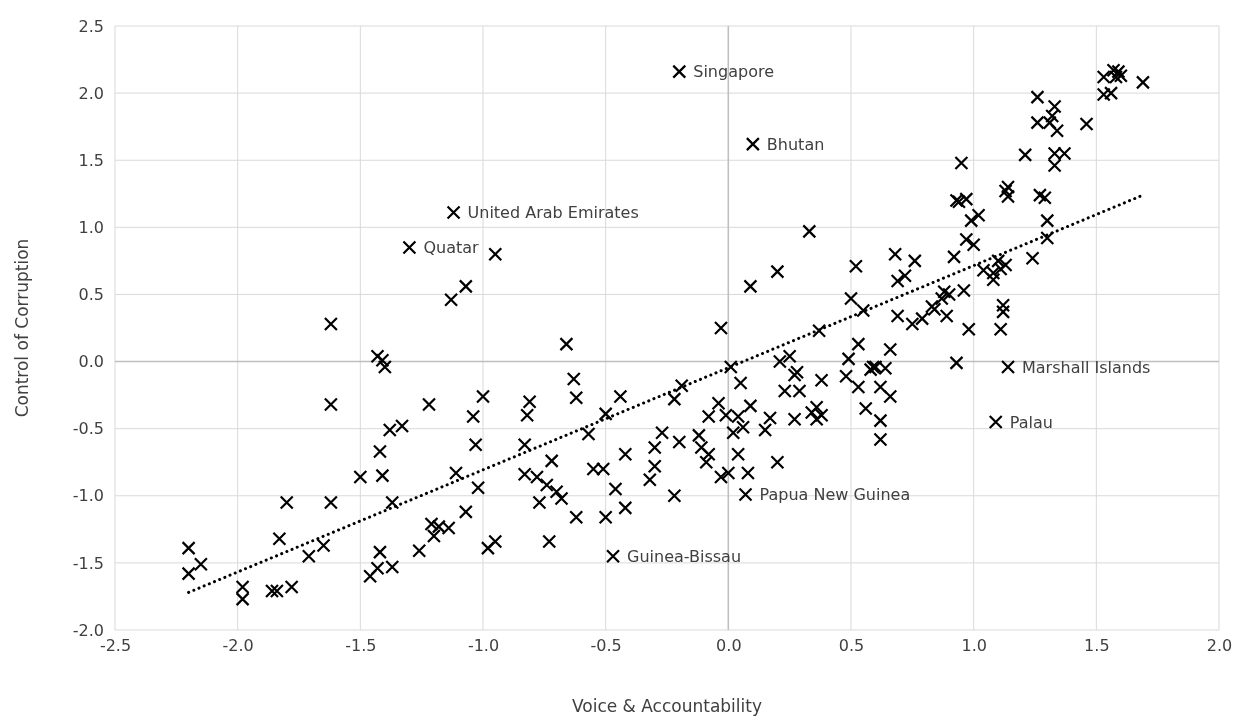 The width and height of the screenshot is (1244, 724). I want to click on y-tick-label: 1.5, so click(91, 160).